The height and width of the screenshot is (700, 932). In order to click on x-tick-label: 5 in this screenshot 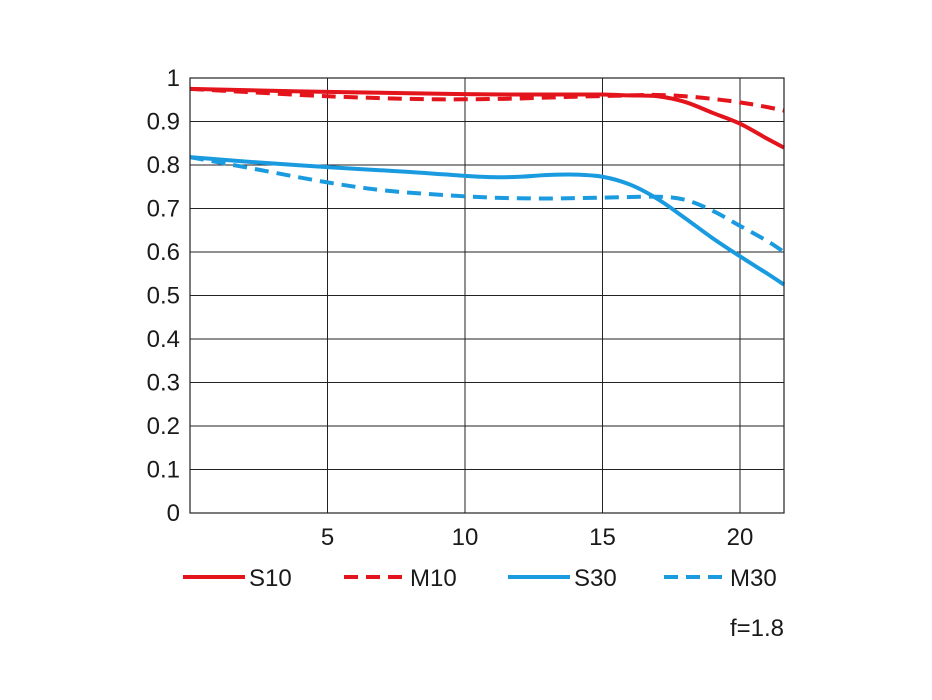, I will do `click(327, 537)`.